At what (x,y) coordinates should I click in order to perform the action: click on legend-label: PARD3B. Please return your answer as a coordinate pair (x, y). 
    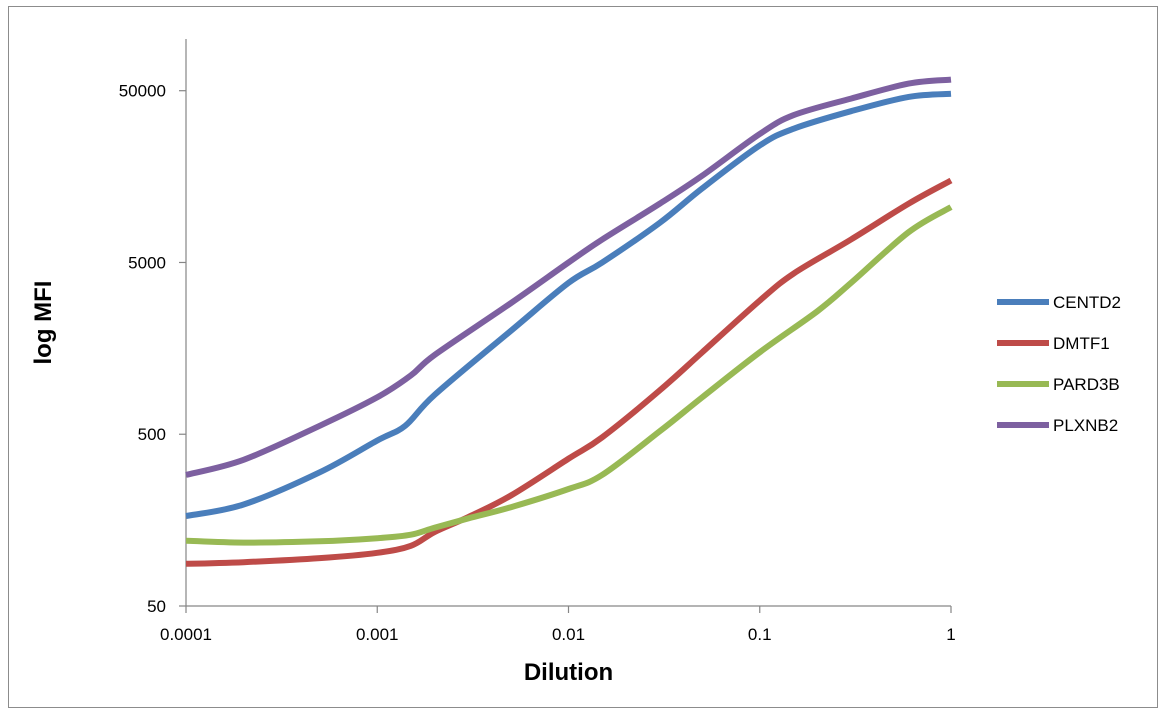
    Looking at the image, I should click on (1086, 384).